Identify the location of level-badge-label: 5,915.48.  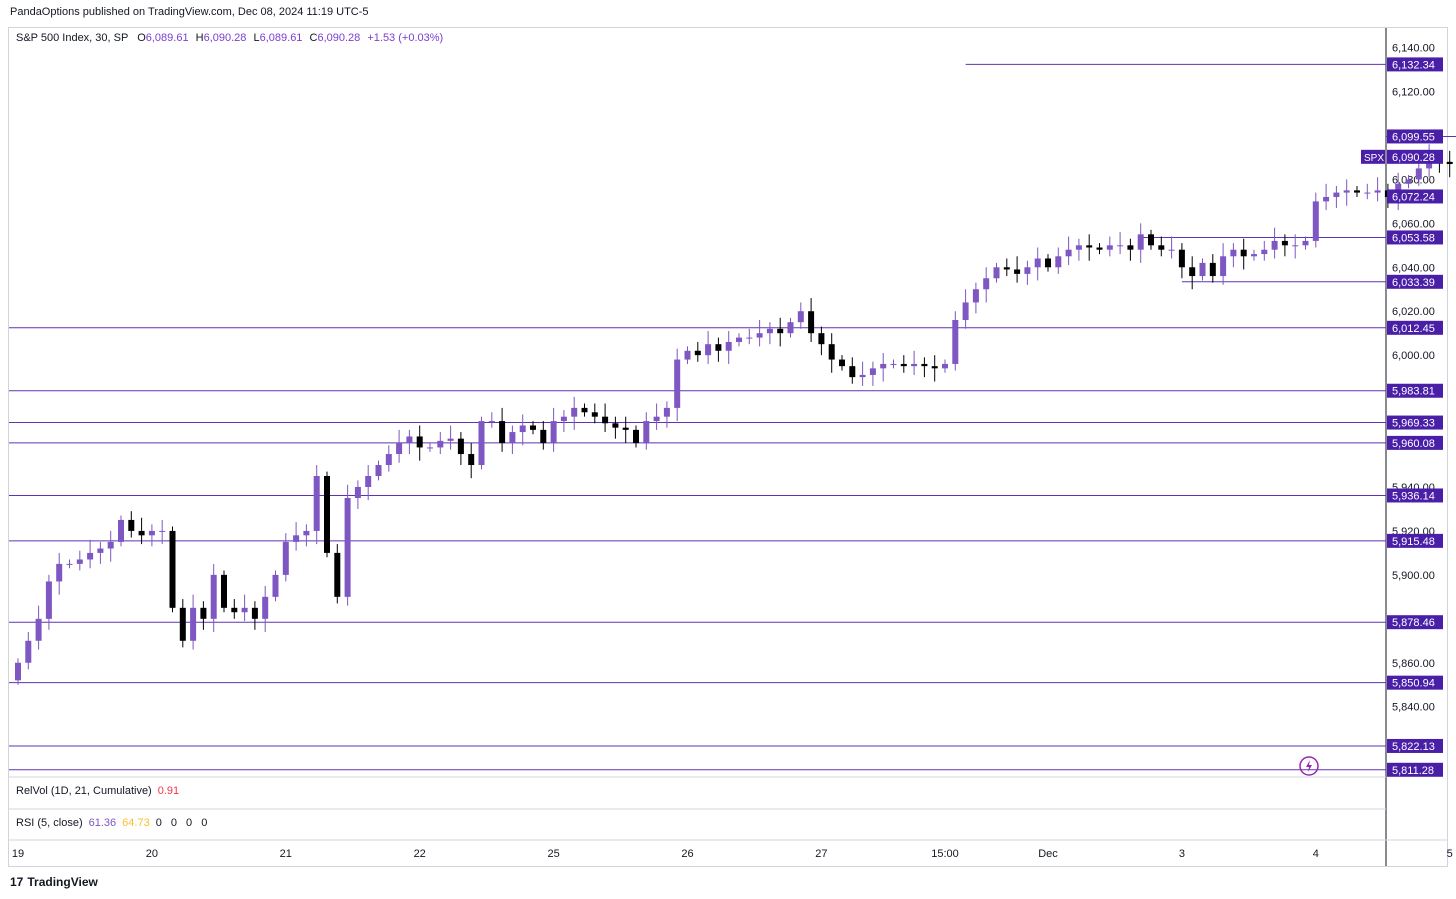
(1413, 542).